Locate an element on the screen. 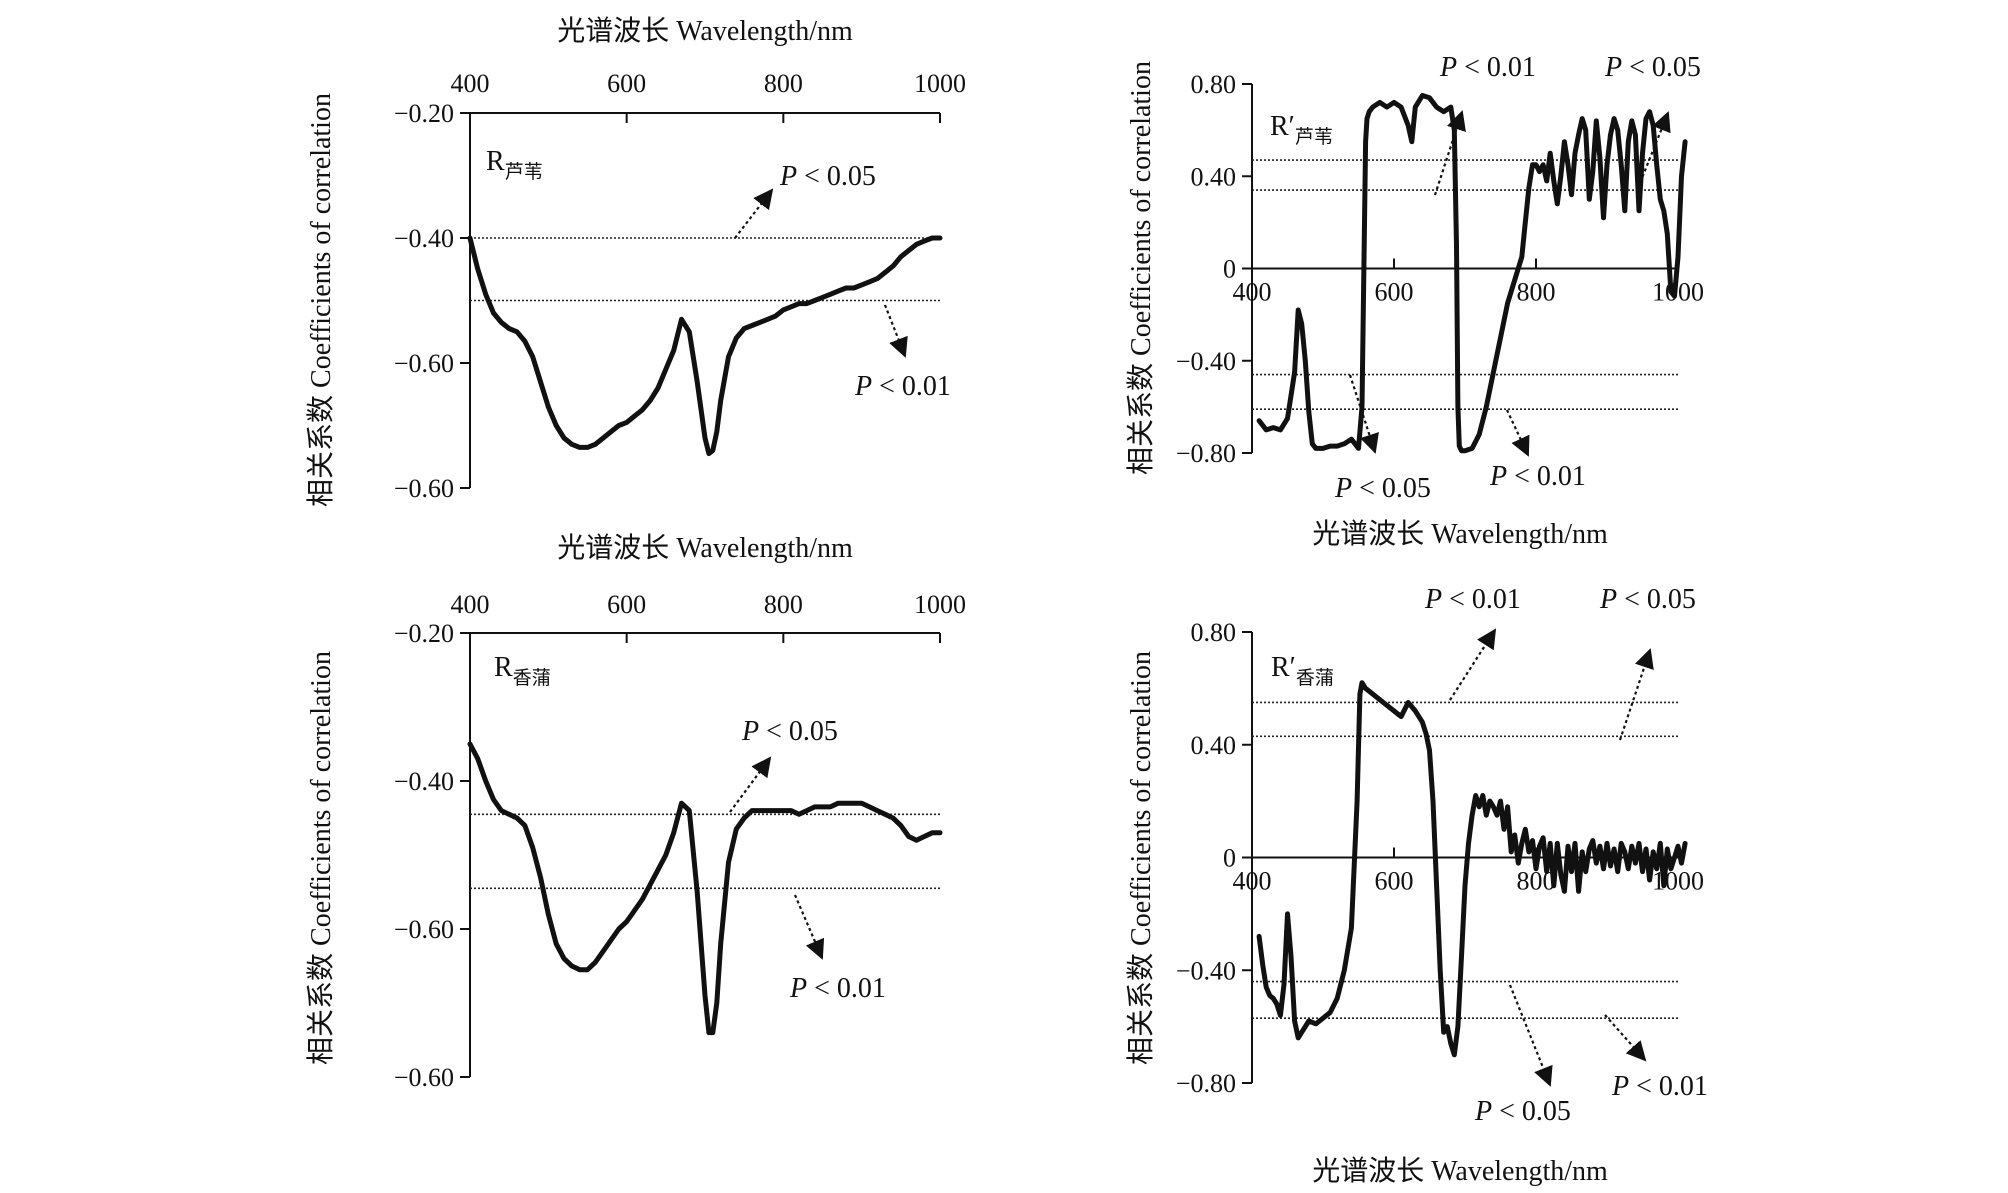 This screenshot has width=2008, height=1193. panel-corner-label: R香蒲 is located at coordinates (522, 670).